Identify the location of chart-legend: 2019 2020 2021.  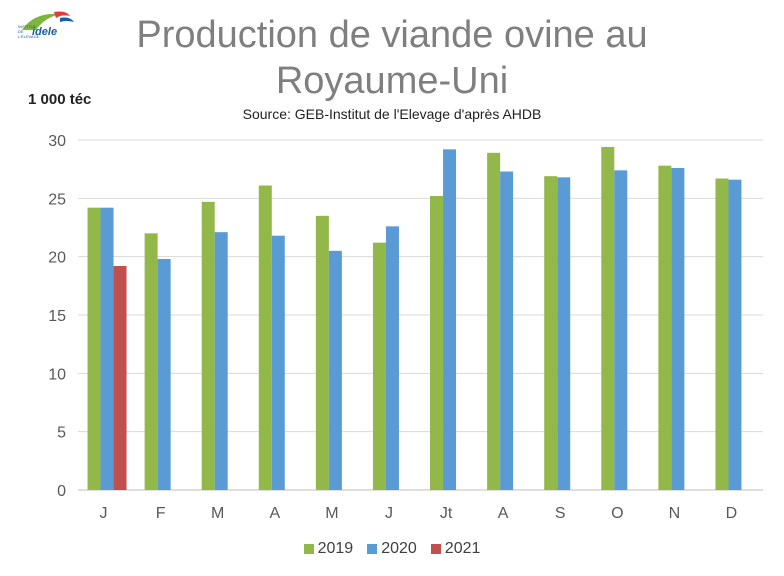
(392, 549).